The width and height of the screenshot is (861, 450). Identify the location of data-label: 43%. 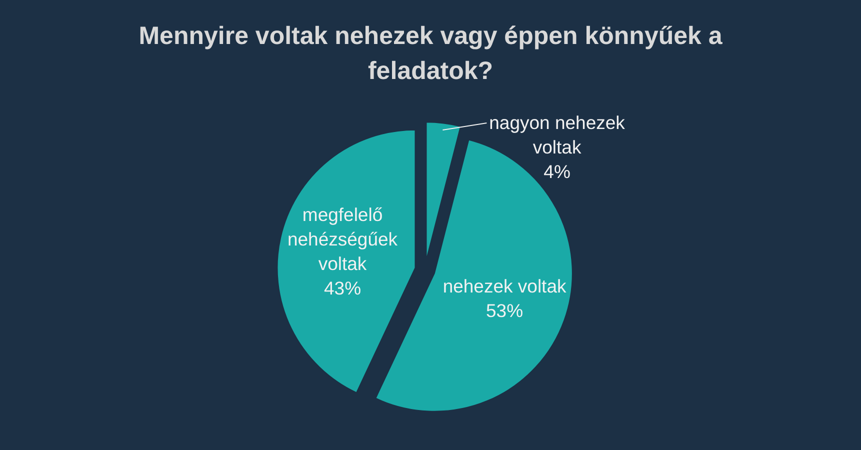
(343, 287).